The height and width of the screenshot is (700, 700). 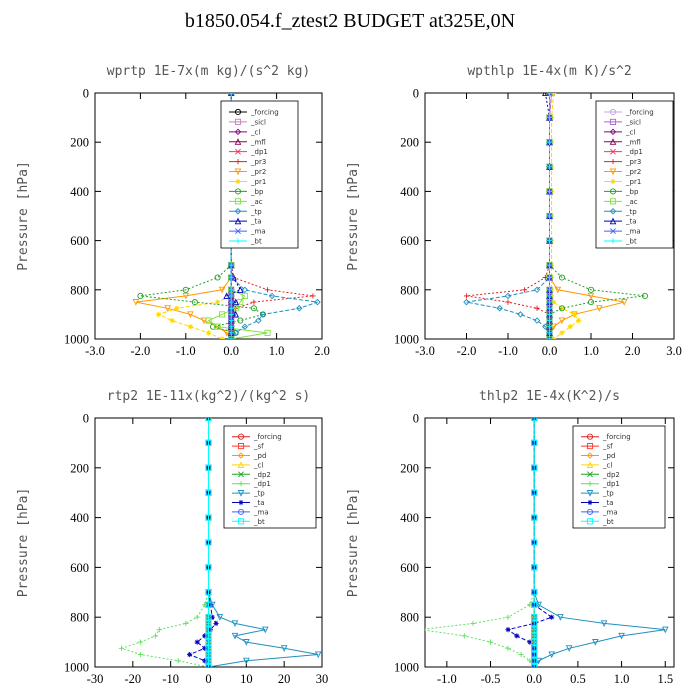 I want to click on x-tick-label: -0.5, so click(x=491, y=679).